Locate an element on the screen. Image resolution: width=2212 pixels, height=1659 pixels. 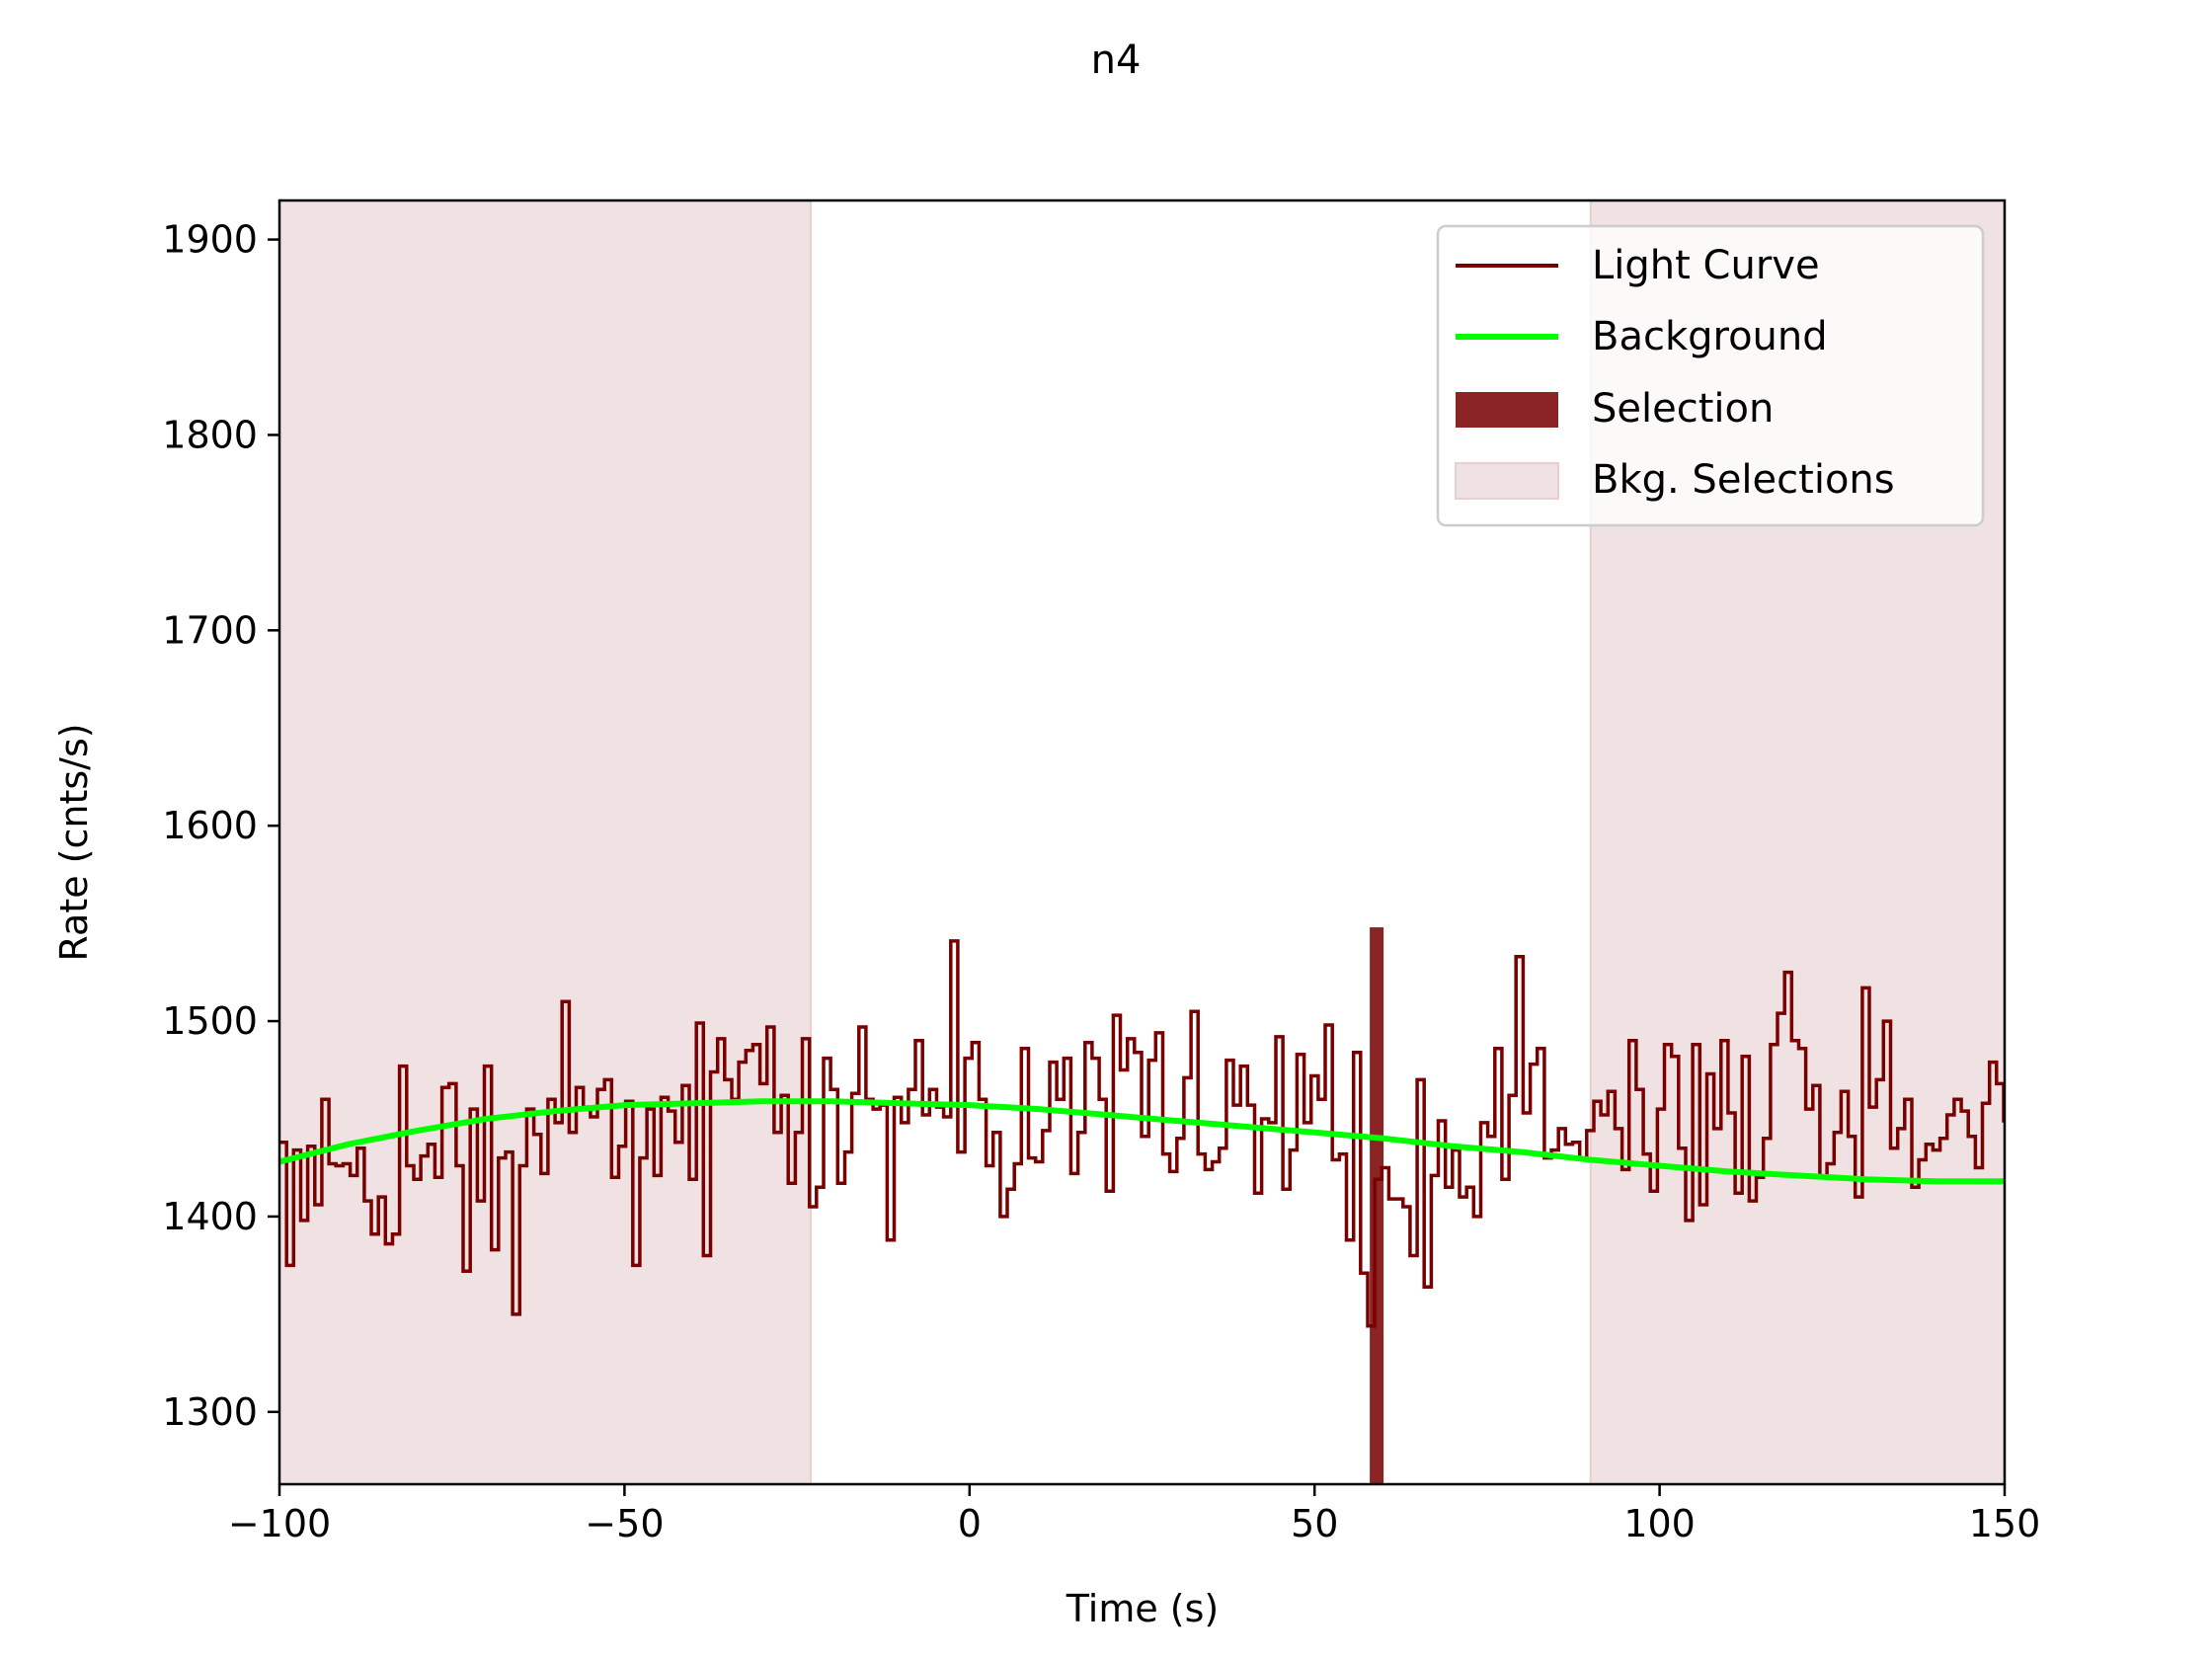
legend-label-bkg-selections: Bkg. Selections is located at coordinates (1744, 480).